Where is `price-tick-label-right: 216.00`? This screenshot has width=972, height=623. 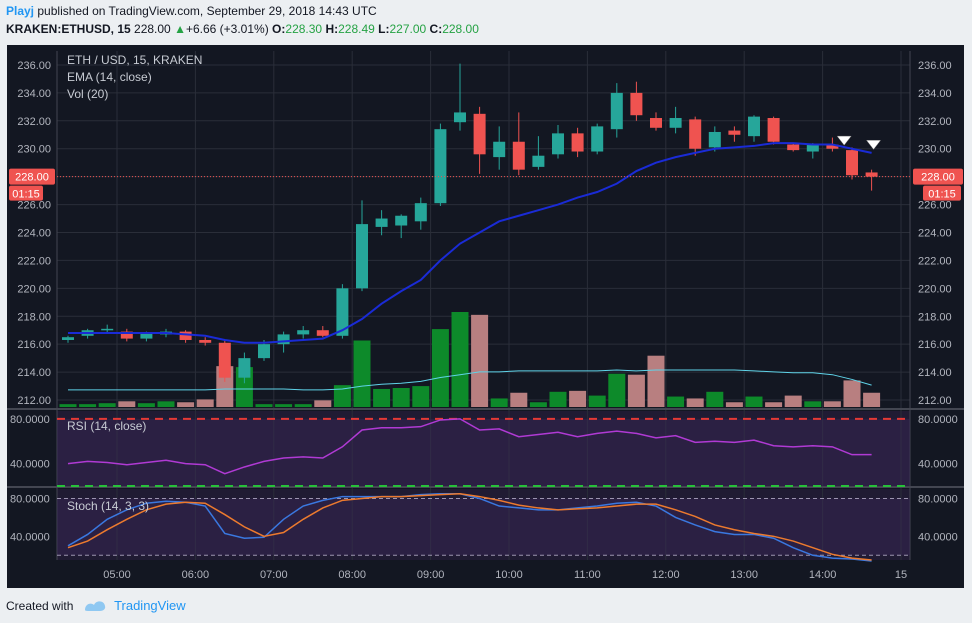 price-tick-label-right: 216.00 is located at coordinates (935, 345).